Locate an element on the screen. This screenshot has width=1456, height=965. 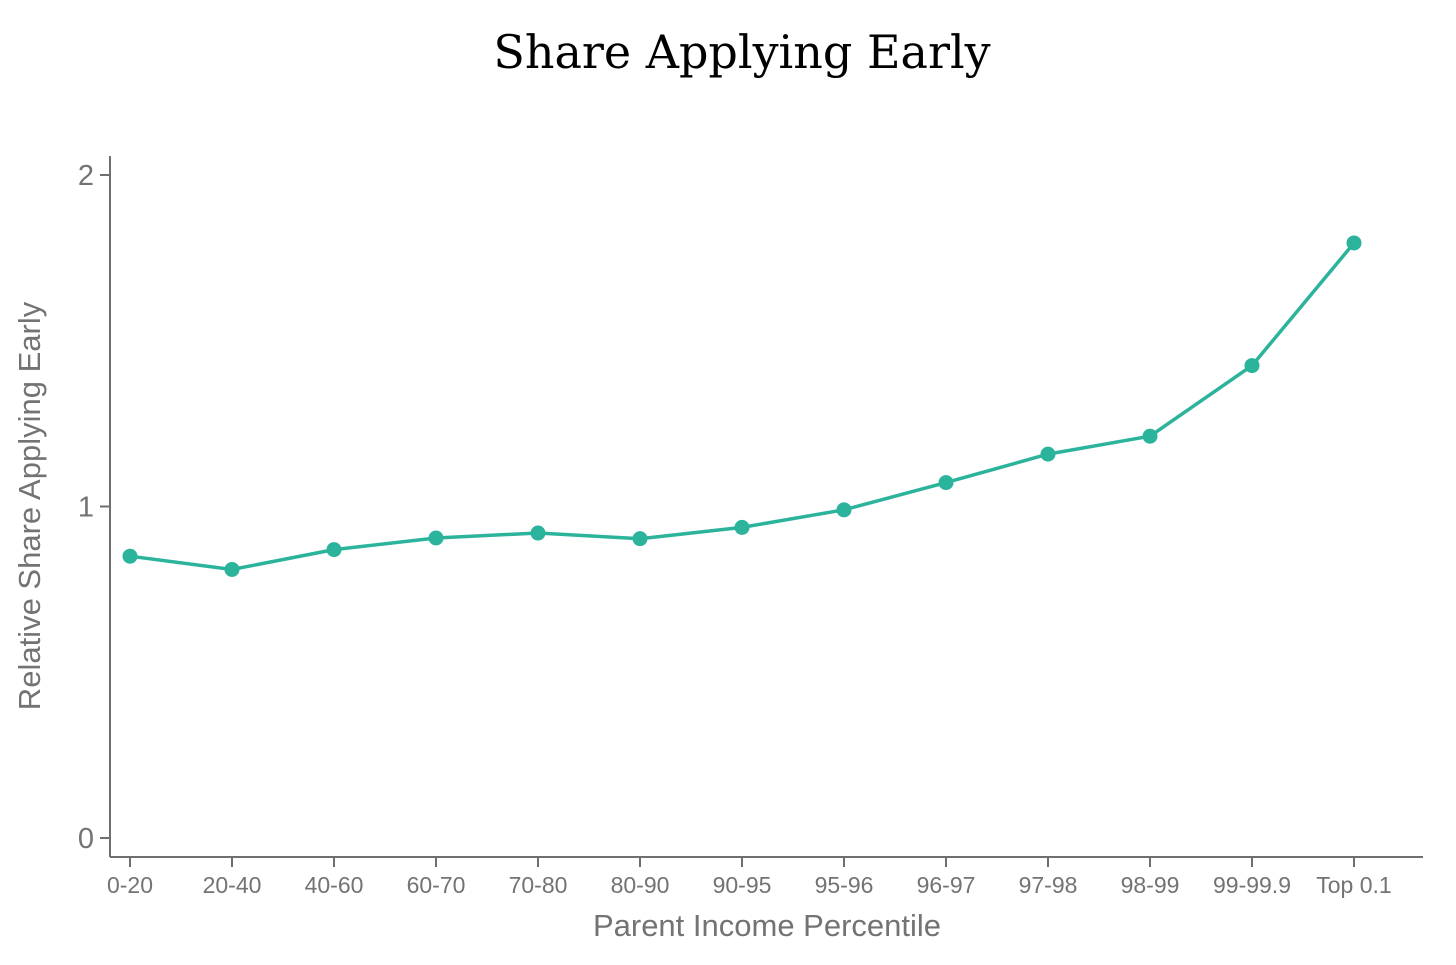
y-ticks: 0 1 2 is located at coordinates (94, 507).